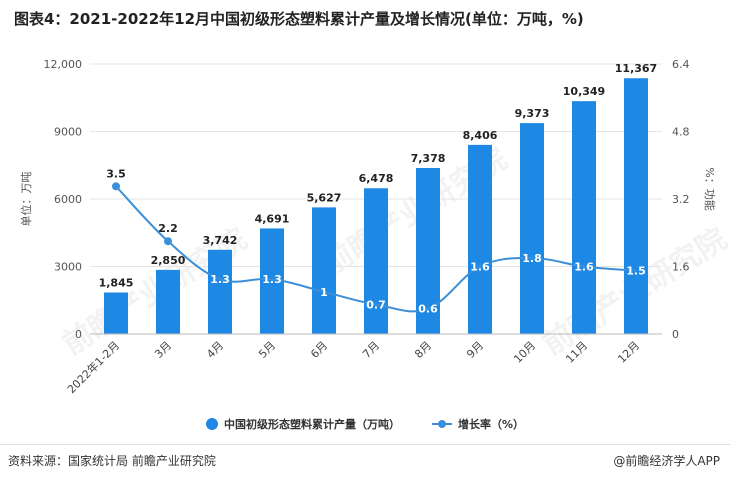 This screenshot has height=482, width=730. I want to click on line-value-label: 1.8, so click(532, 258).